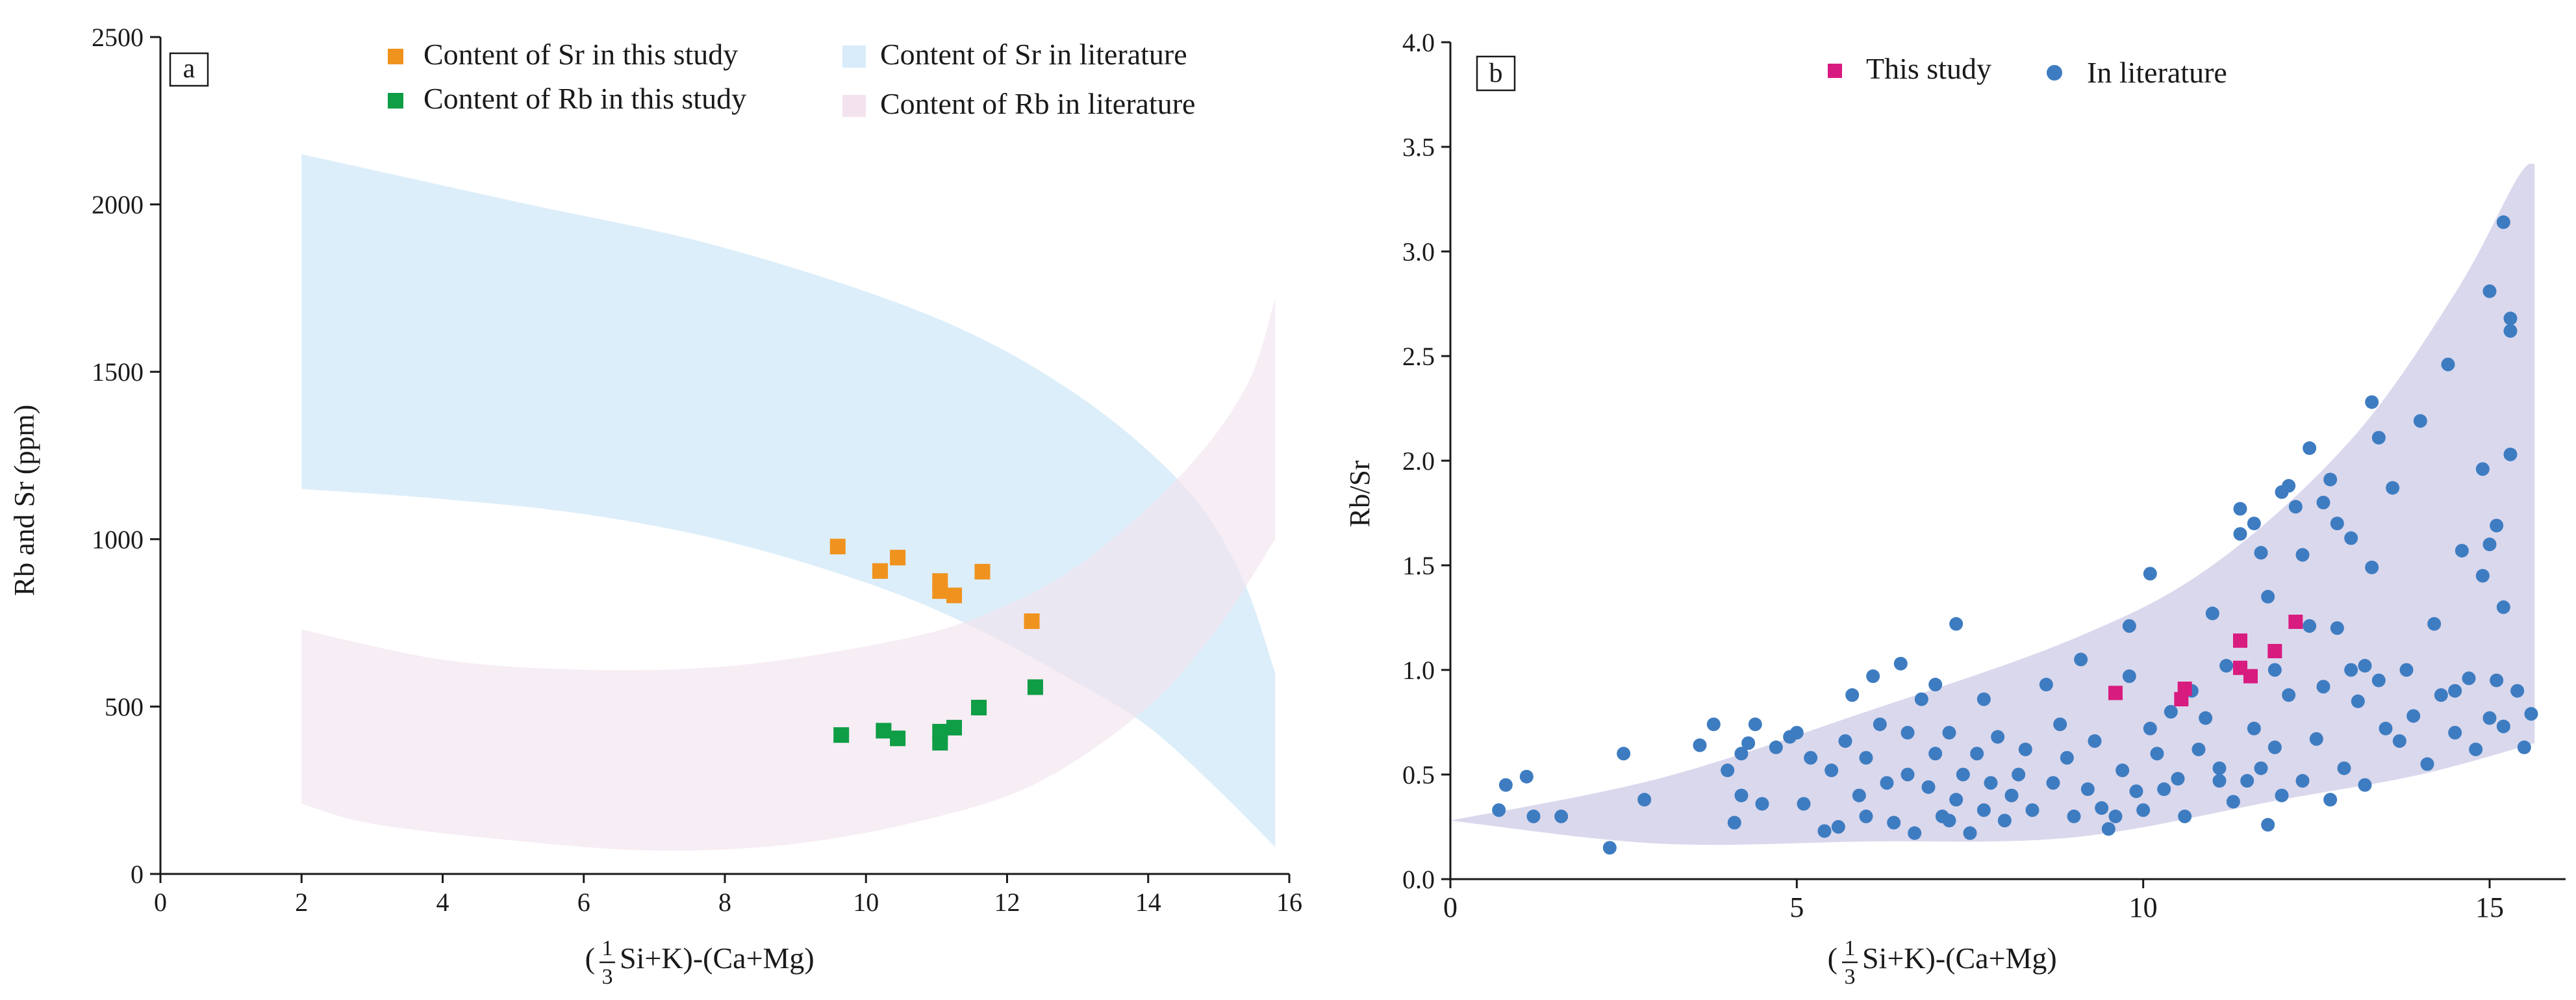 Image resolution: width=2576 pixels, height=1000 pixels. What do you see at coordinates (1850, 948) in the screenshot?
I see `panel-b-x-title-frac-num: 1` at bounding box center [1850, 948].